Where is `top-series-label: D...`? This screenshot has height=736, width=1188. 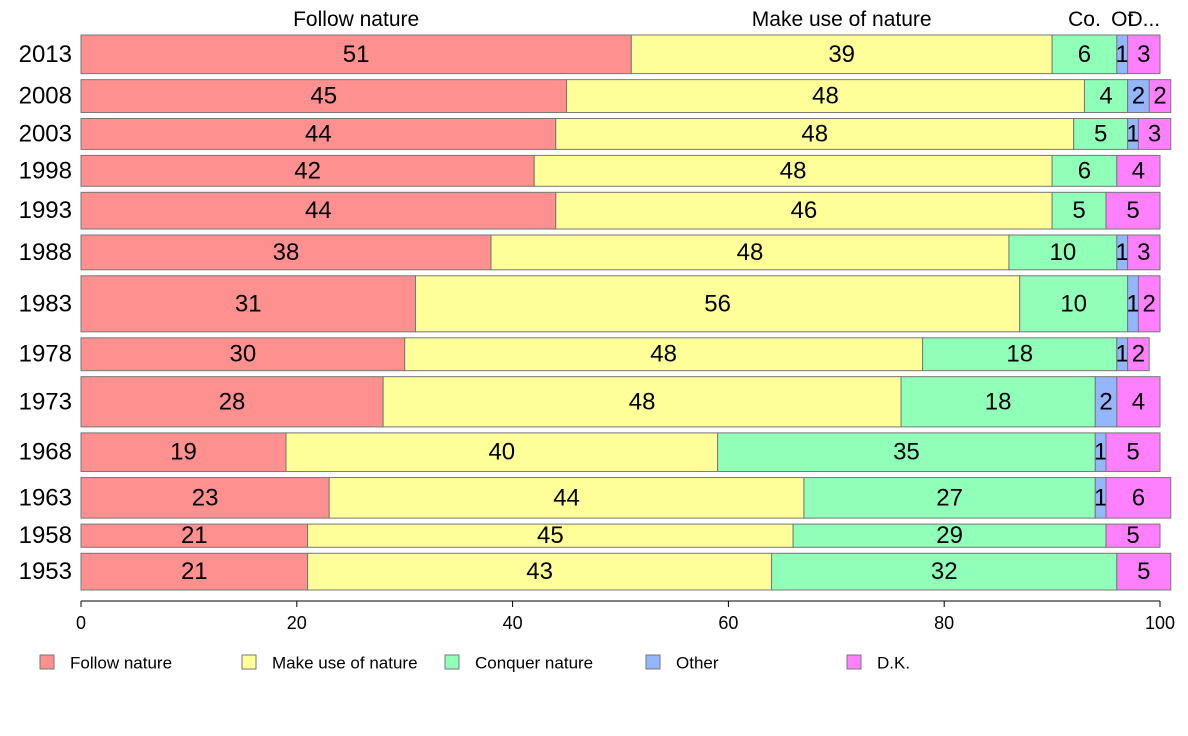 top-series-label: D... is located at coordinates (1143, 19).